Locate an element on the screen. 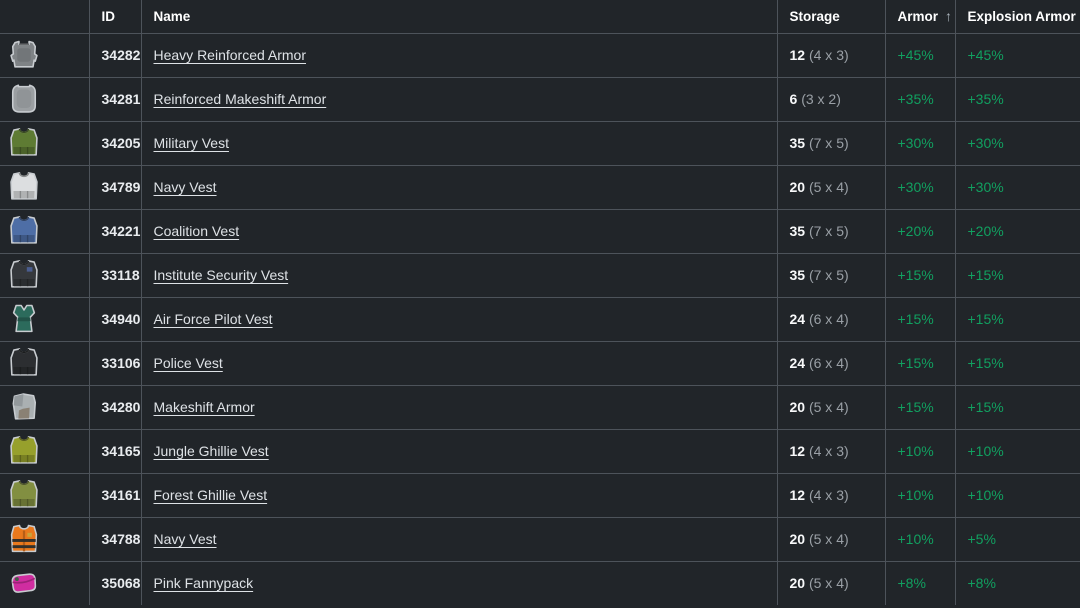  item-explosion-armor-value: +8% is located at coordinates (1017, 582).